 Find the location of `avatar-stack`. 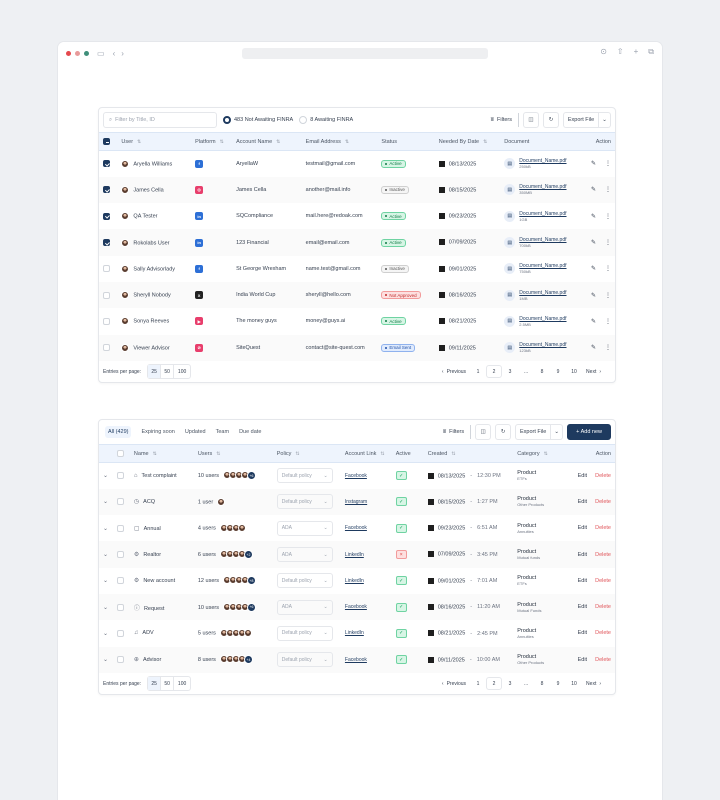

avatar-stack is located at coordinates (221, 501).